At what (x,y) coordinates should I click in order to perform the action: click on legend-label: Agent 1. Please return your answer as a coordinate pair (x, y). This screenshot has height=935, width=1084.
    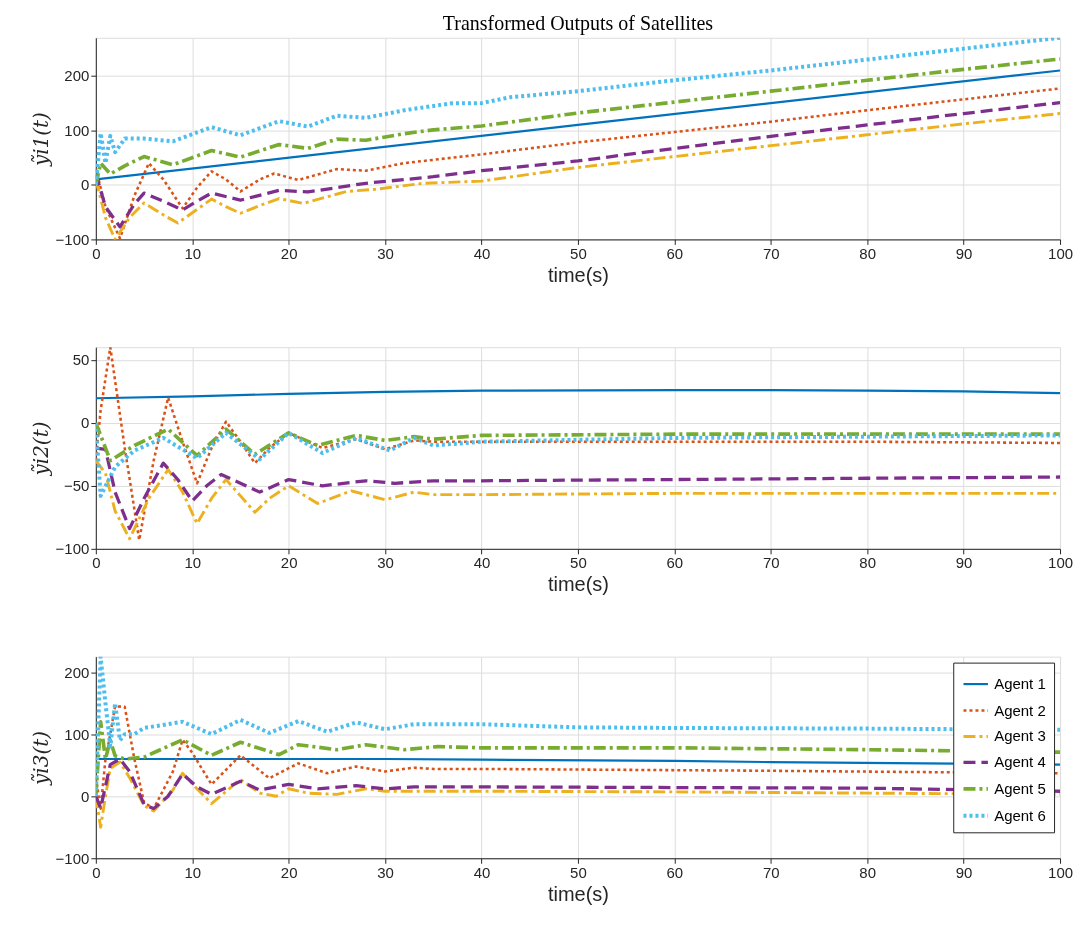
    Looking at the image, I should click on (1020, 684).